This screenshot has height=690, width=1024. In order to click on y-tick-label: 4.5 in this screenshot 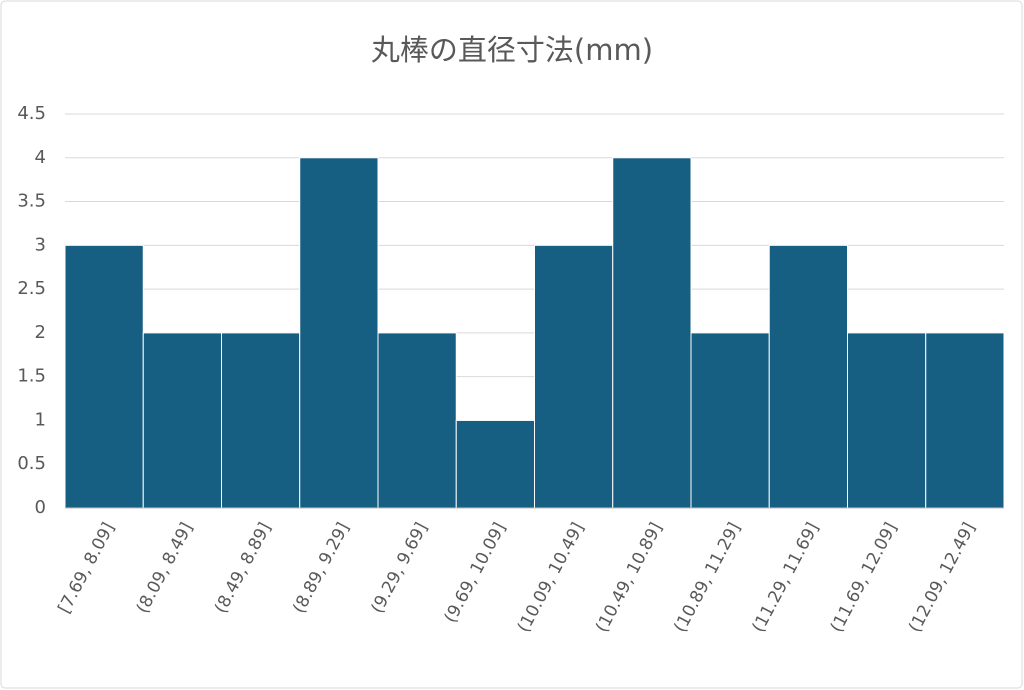, I will do `click(31, 113)`.